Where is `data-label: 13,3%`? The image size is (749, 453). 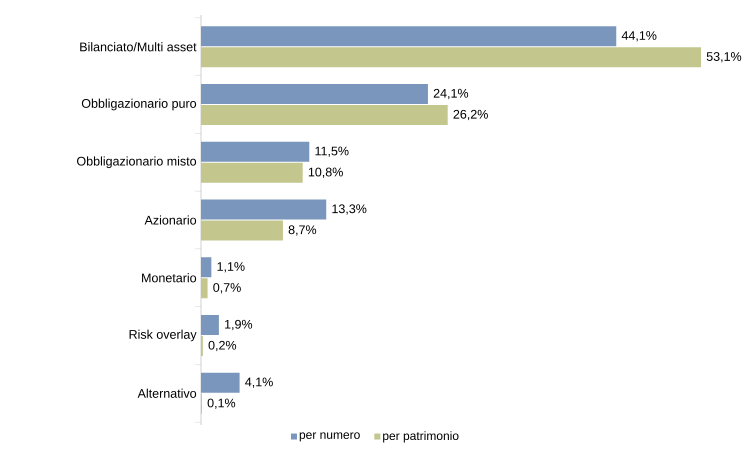
data-label: 13,3% is located at coordinates (349, 209).